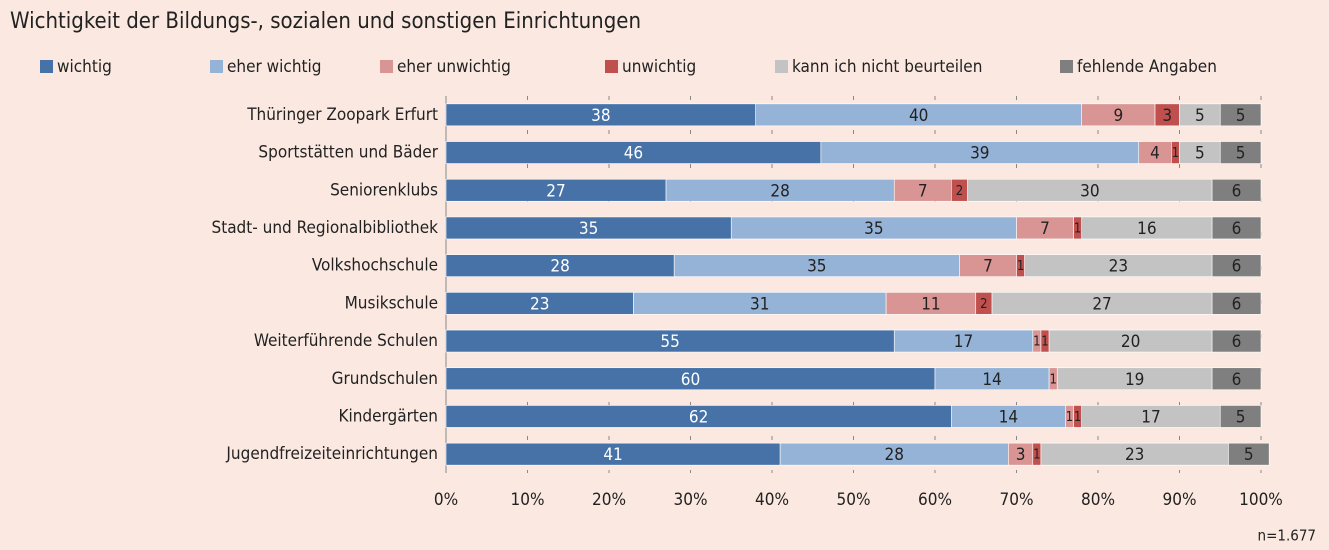 The height and width of the screenshot is (550, 1329). I want to click on legend-label: eher wichtig, so click(274, 67).